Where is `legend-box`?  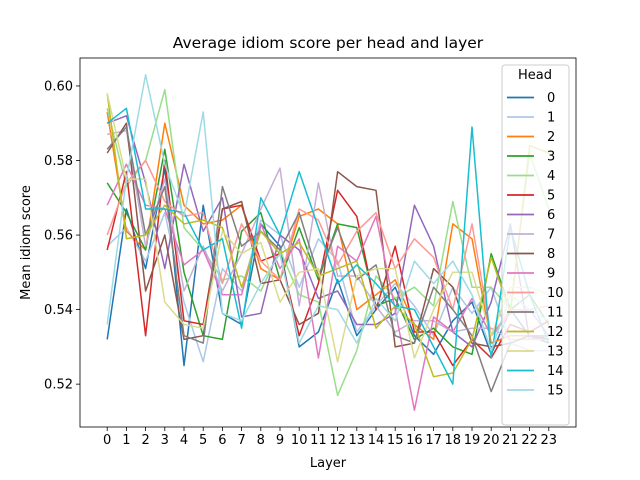
legend-box is located at coordinates (535, 245).